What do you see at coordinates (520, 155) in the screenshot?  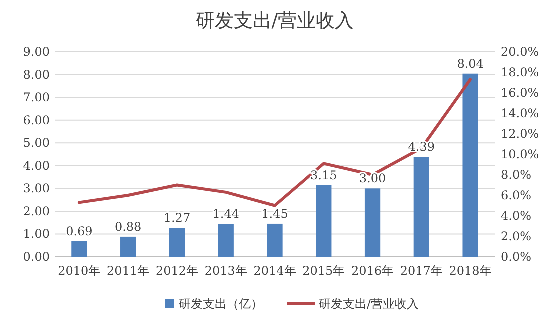 I see `y2-tick-label: 10.0%` at bounding box center [520, 155].